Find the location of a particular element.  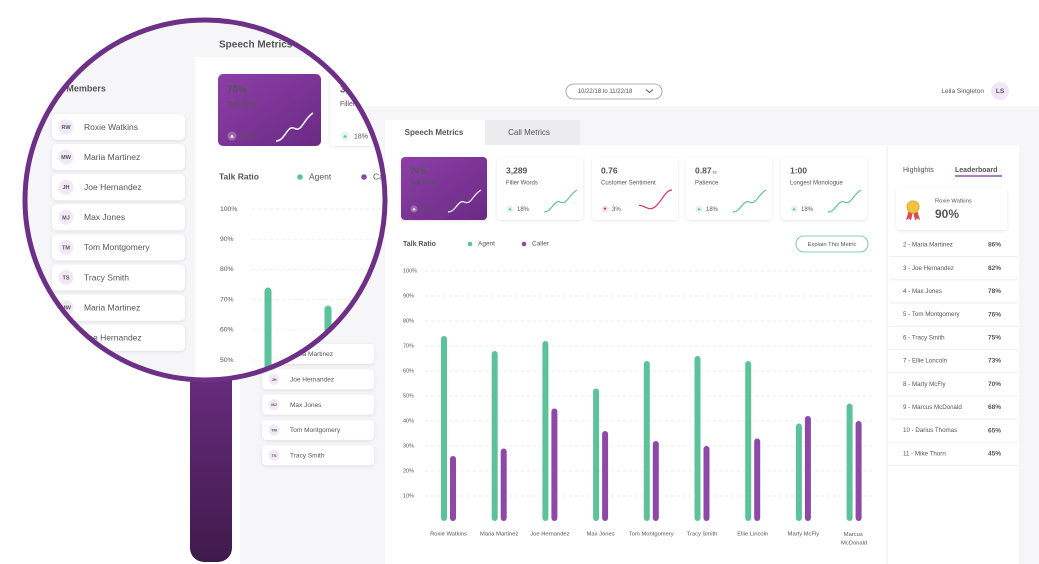

metric-value: 0.76 is located at coordinates (609, 170).